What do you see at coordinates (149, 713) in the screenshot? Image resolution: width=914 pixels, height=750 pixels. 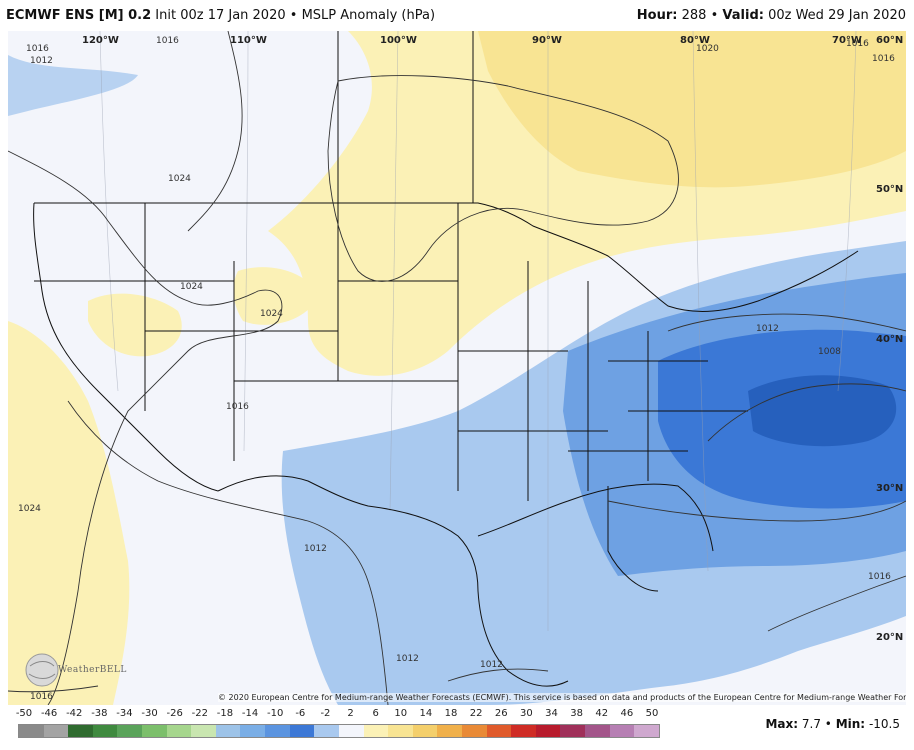 I see `legend-tick-label: -30` at bounding box center [149, 713].